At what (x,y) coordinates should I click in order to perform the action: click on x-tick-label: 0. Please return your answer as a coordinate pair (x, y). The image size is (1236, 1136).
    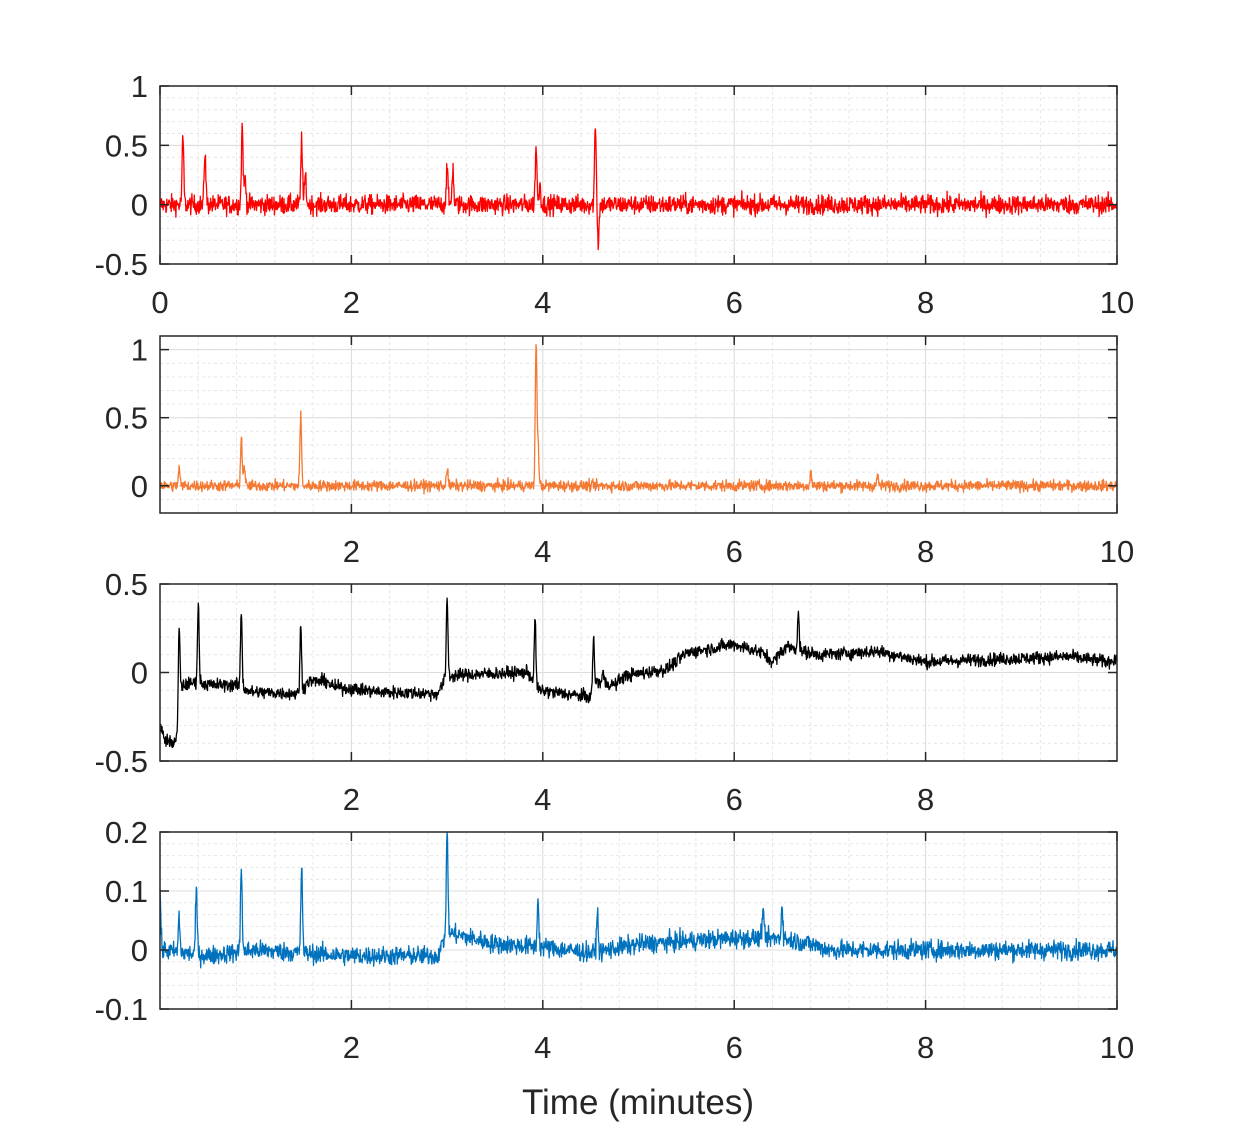
    Looking at the image, I should click on (159, 302).